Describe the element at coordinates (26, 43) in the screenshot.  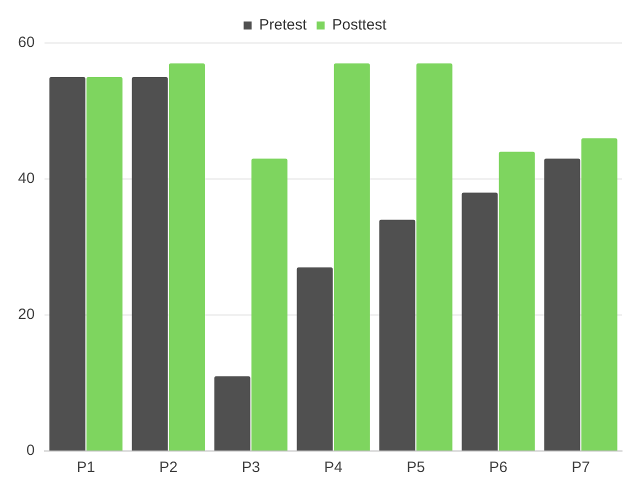
I see `y-tick-label: 60` at that location.